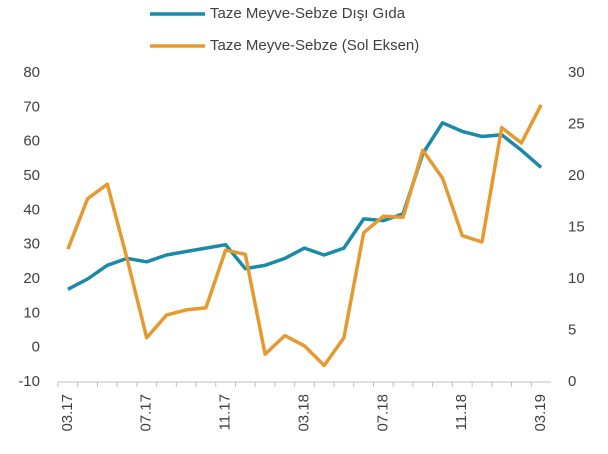  Describe the element at coordinates (303, 413) in the screenshot. I see `x-tick-label: 03.18` at that location.